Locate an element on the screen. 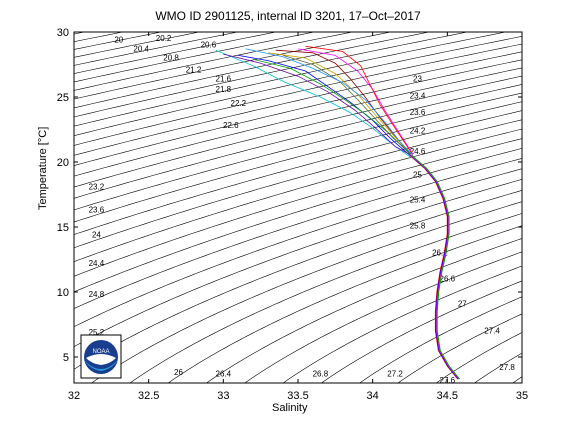  isopycnal-label: 21.6 is located at coordinates (224, 78).